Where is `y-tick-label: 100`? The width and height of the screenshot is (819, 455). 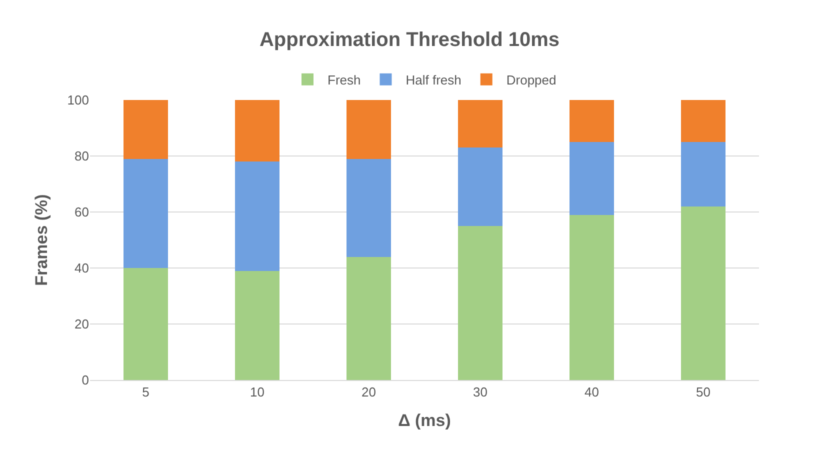
y-tick-label: 100 is located at coordinates (78, 100).